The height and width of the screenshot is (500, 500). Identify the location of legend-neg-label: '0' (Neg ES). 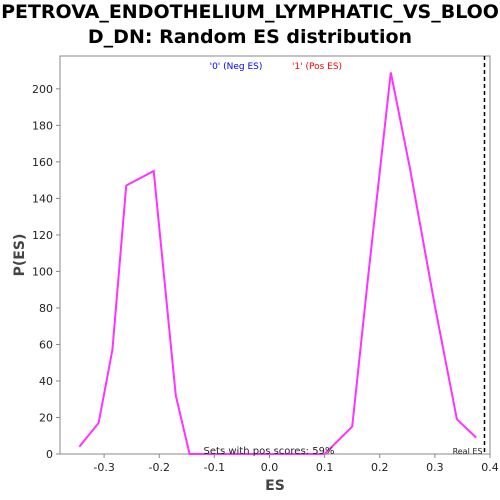
(236, 67).